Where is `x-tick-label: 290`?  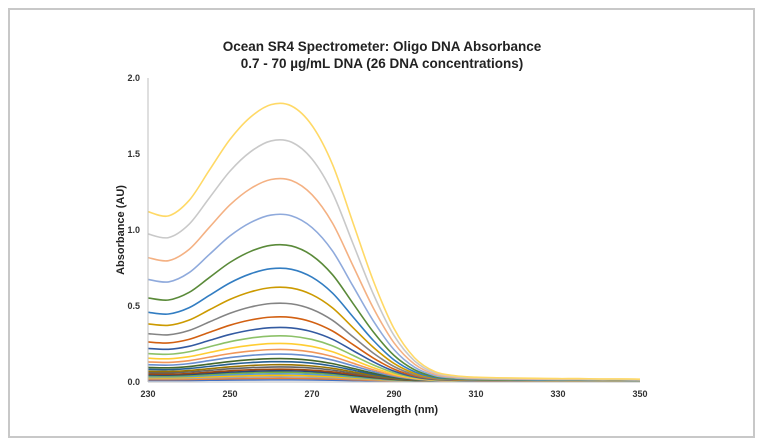
x-tick-label: 290 is located at coordinates (393, 394).